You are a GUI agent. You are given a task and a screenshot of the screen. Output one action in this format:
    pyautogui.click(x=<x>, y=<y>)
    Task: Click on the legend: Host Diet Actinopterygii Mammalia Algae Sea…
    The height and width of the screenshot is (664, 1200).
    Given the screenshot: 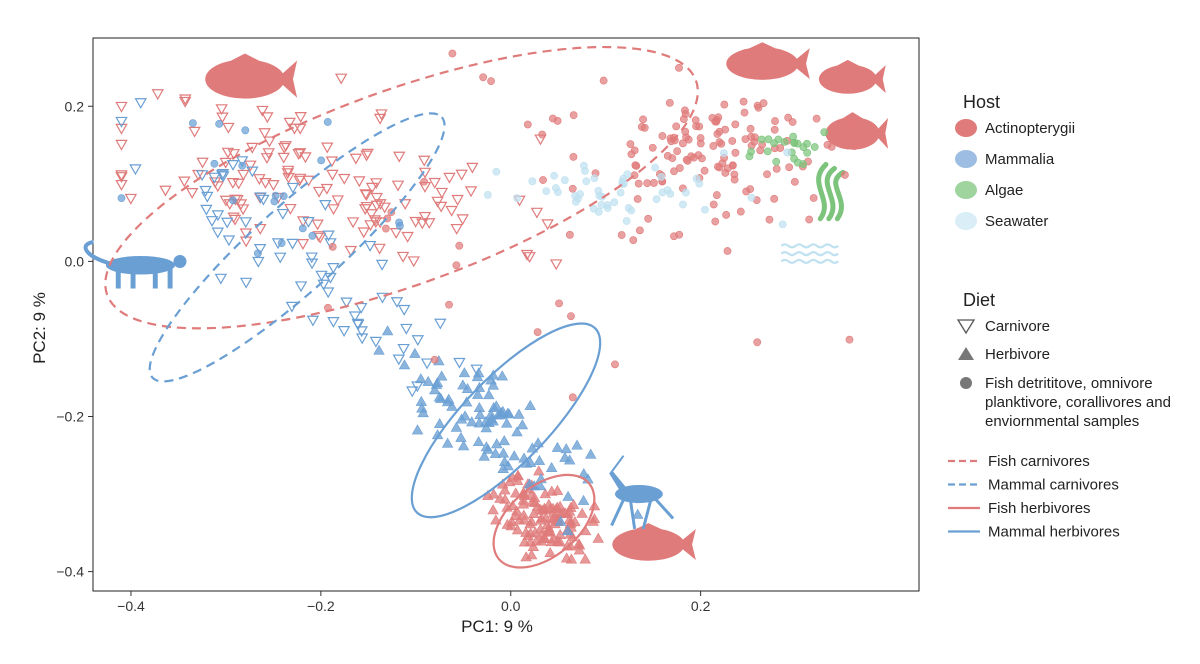 What is the action you would take?
    pyautogui.click(x=1059, y=316)
    